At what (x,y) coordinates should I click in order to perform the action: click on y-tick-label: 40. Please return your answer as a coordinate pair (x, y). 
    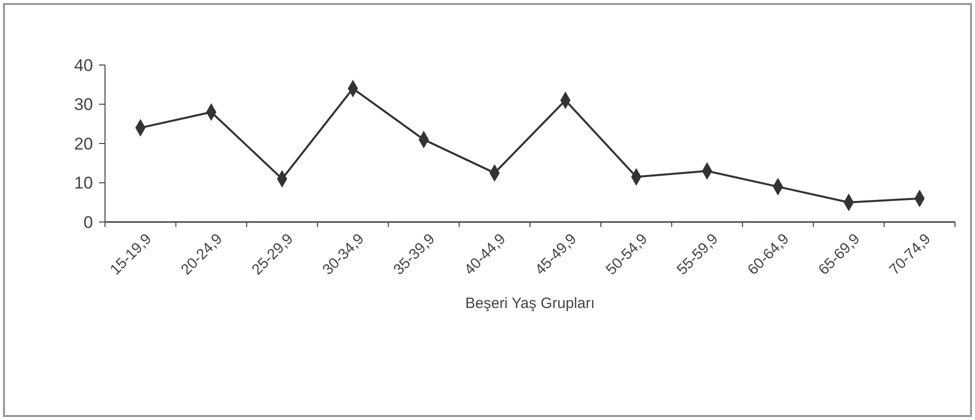
    Looking at the image, I should click on (83, 65).